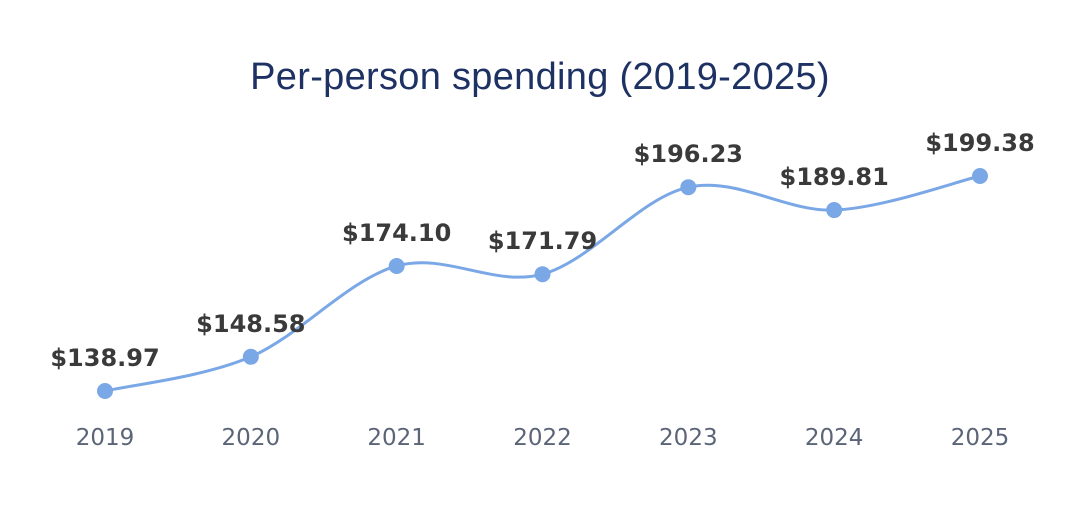 The width and height of the screenshot is (1080, 525). What do you see at coordinates (542, 274) in the screenshot?
I see `data-point-2022` at bounding box center [542, 274].